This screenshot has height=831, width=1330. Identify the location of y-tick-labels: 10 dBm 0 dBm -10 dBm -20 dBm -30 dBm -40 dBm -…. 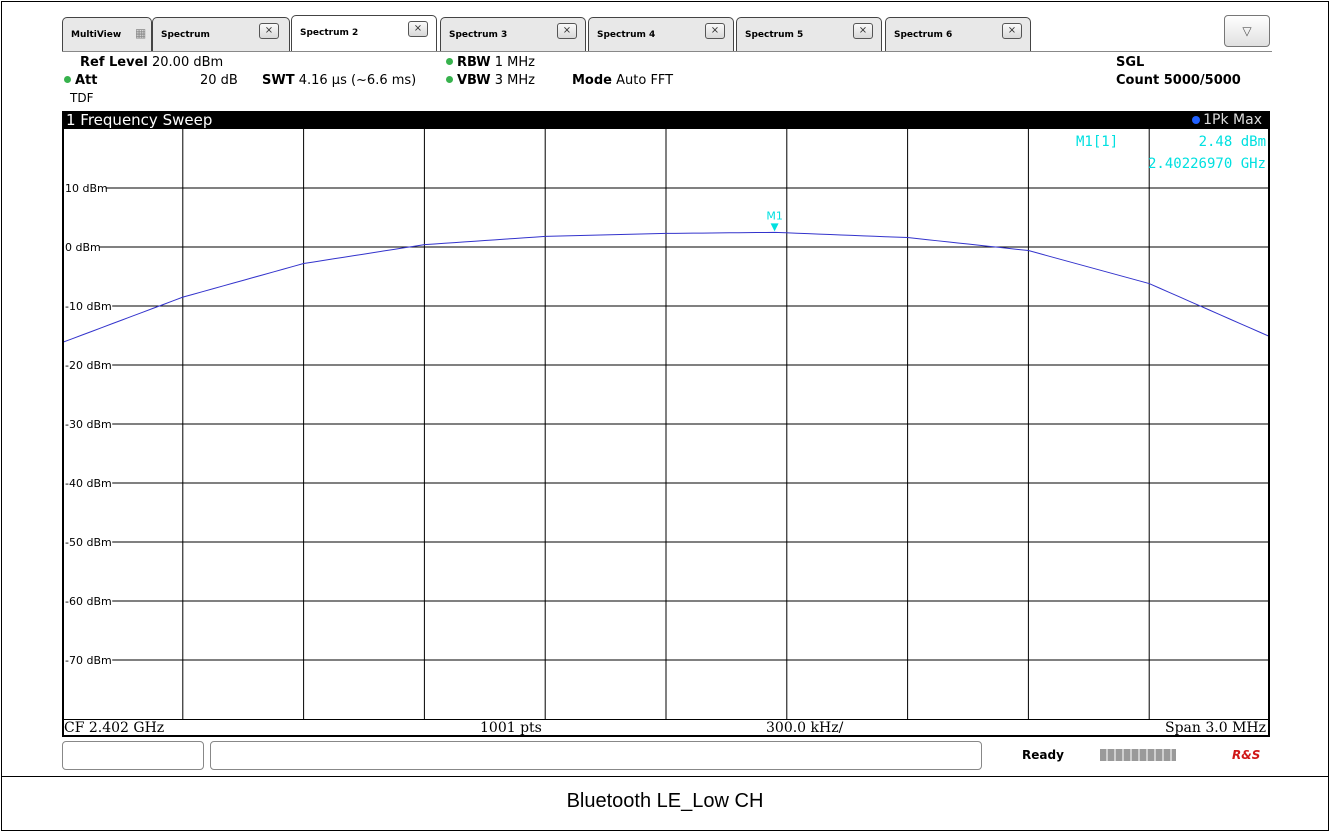
(88, 424).